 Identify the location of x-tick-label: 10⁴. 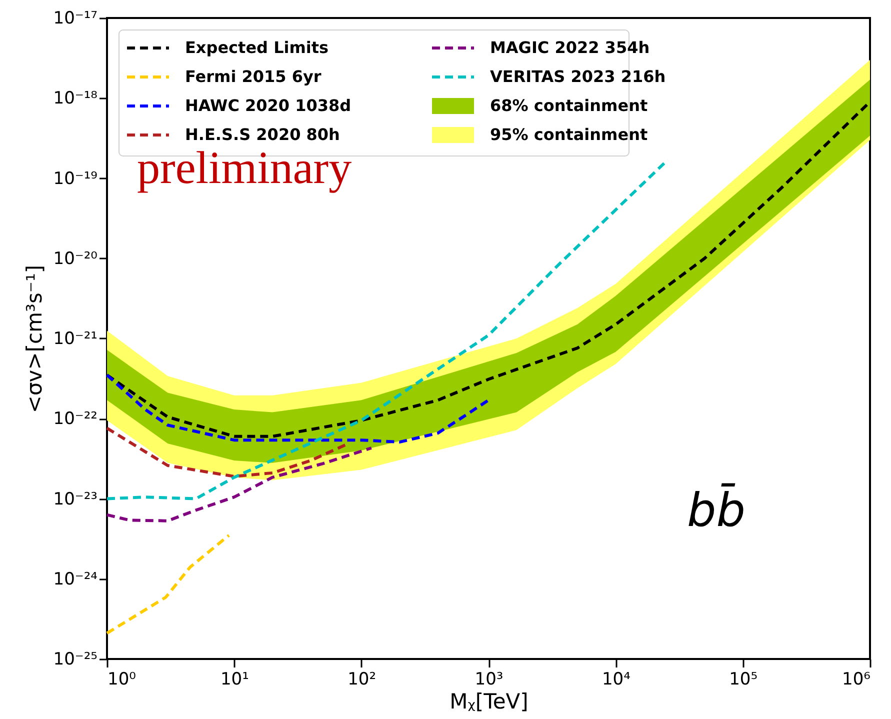
(616, 680).